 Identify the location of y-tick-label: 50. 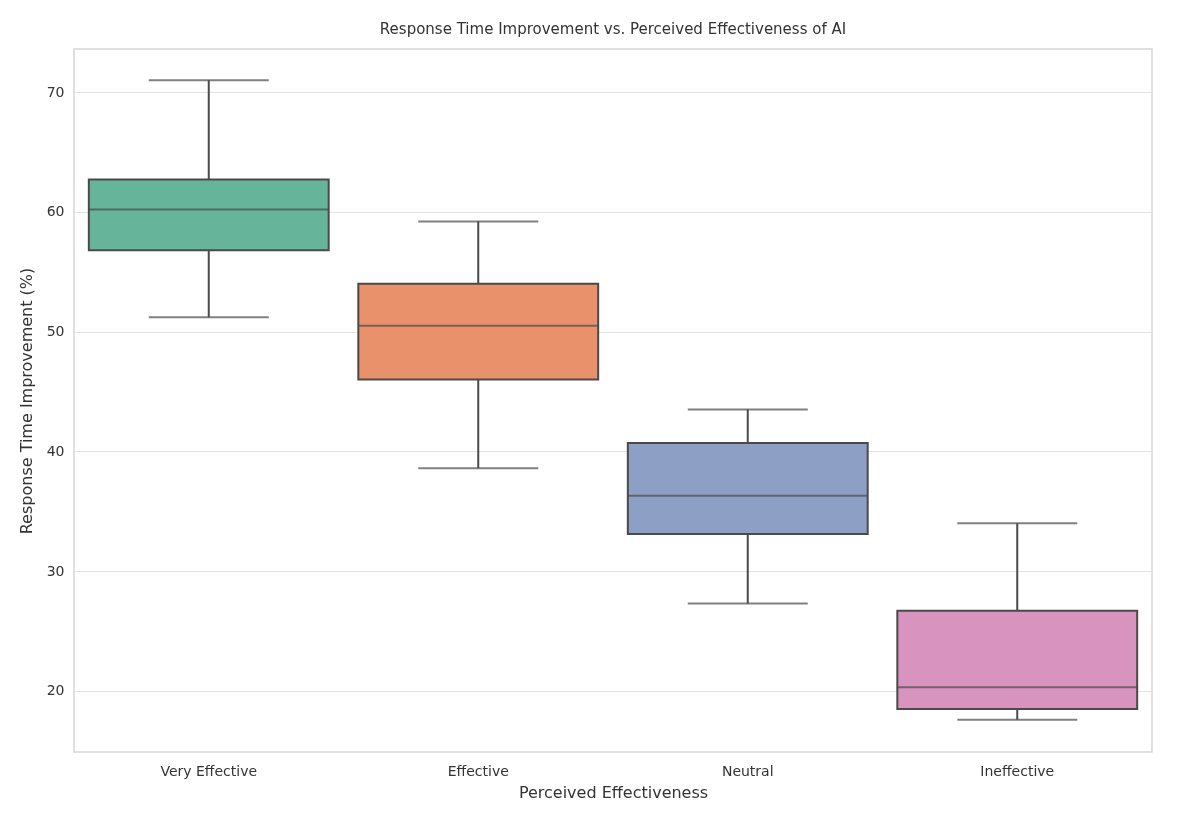
(55, 331).